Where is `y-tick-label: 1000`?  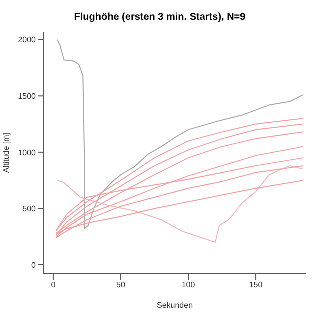 y-tick-label: 1000 is located at coordinates (27, 153).